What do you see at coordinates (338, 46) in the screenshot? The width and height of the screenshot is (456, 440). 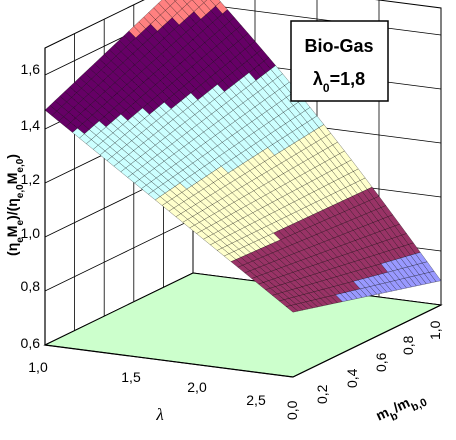 I see `annotation-line1: Bio-Gas` at bounding box center [338, 46].